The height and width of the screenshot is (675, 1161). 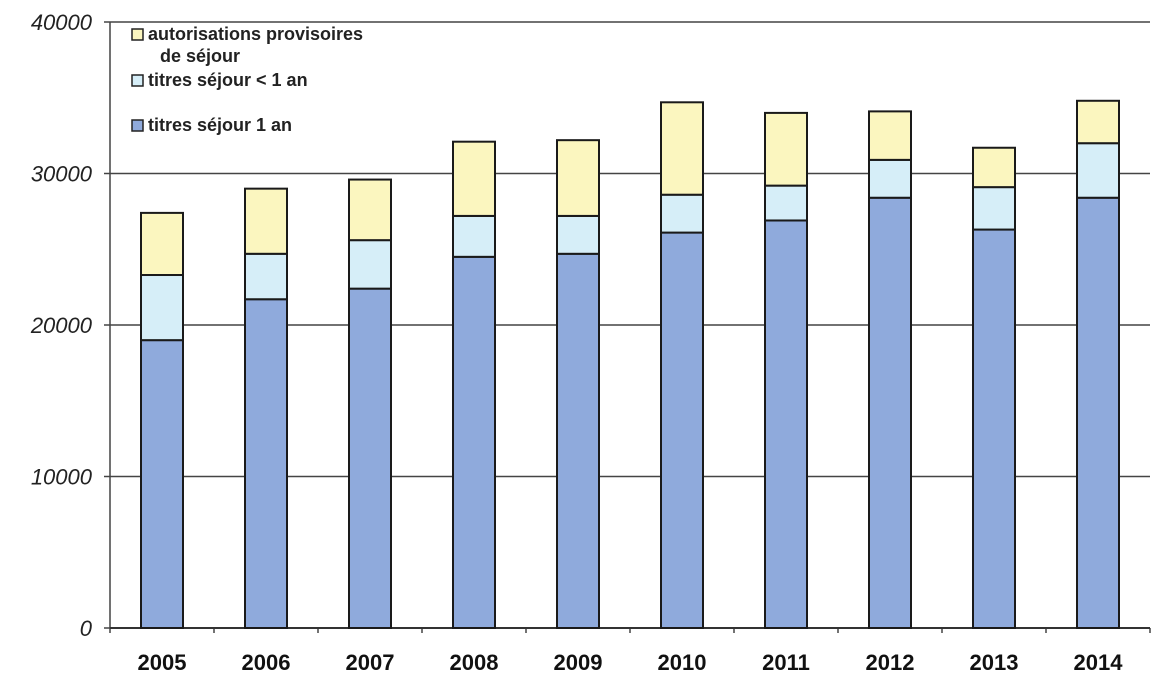 I want to click on x-tick-label: 2007, so click(x=370, y=662).